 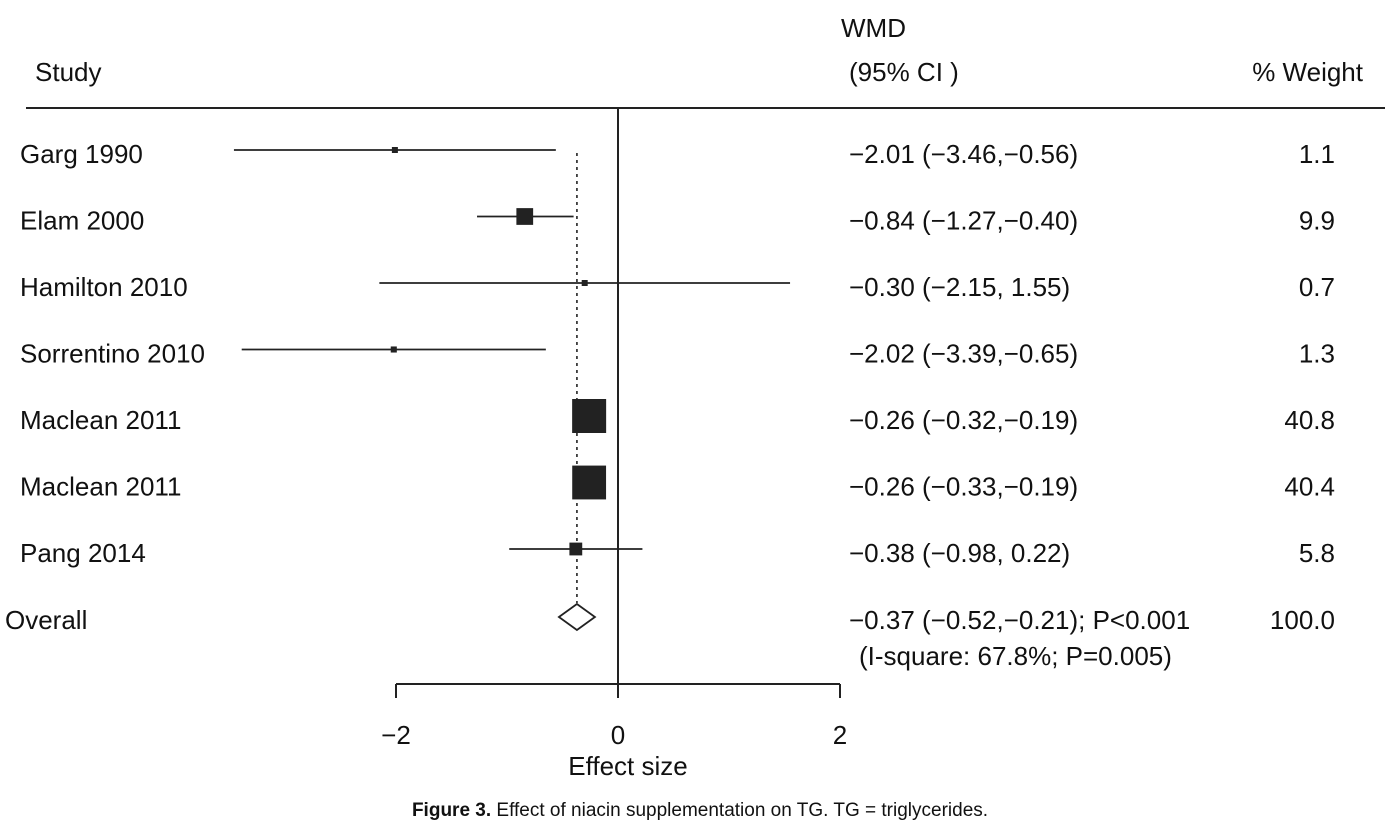 I want to click on study-column-header: Study, so click(x=68, y=72).